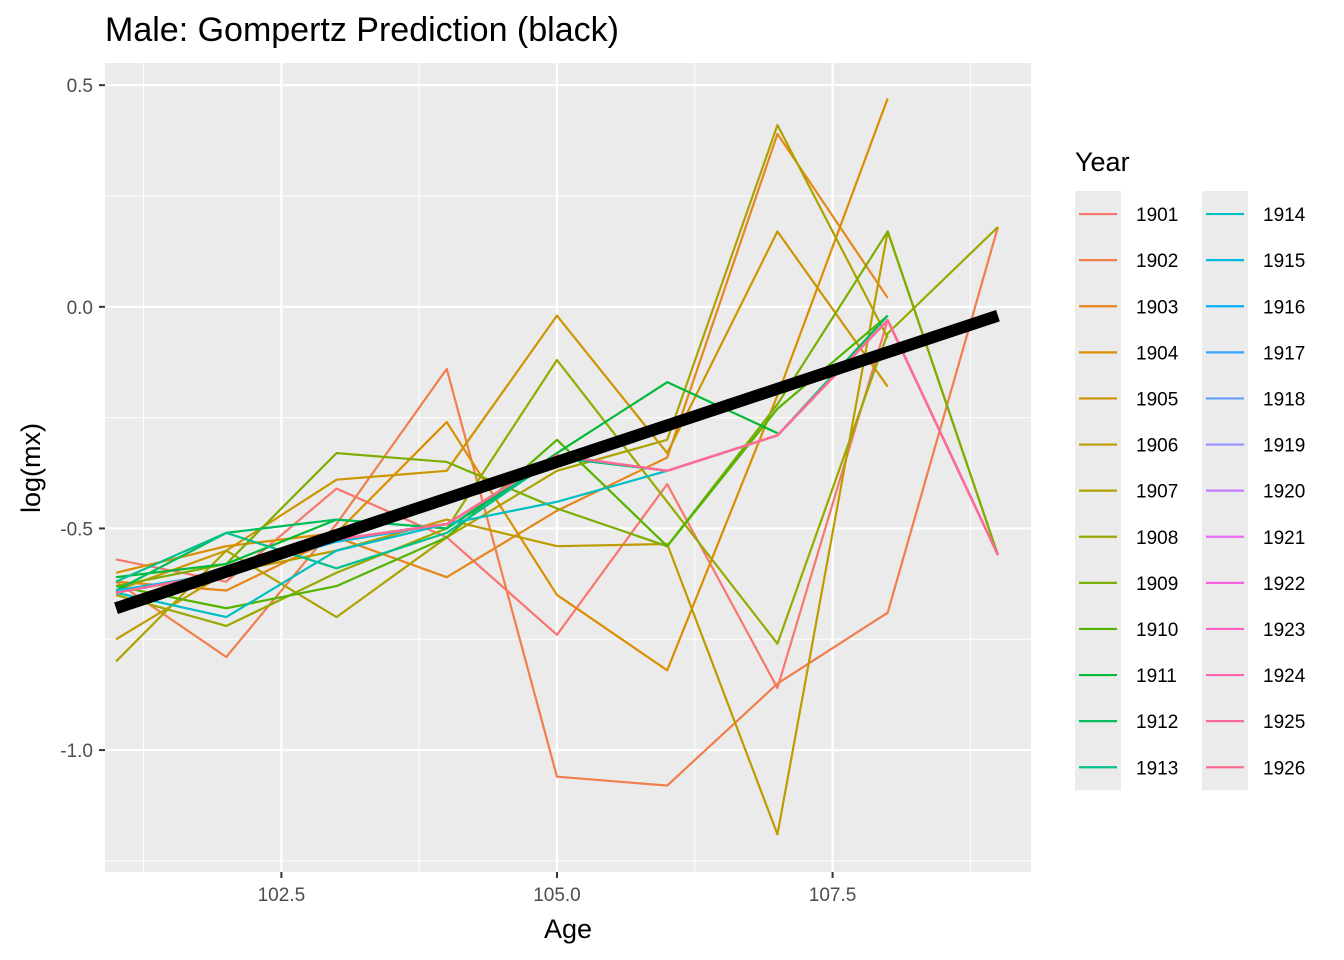 This screenshot has height=960, width=1344. I want to click on legend-label-1906: 1906, so click(1157, 446).